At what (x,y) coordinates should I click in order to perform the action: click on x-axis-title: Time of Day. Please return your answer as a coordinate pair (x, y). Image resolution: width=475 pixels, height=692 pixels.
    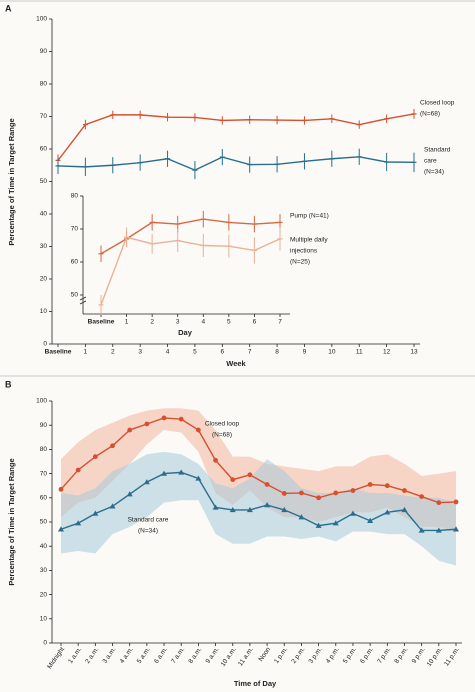
    Looking at the image, I should click on (255, 683).